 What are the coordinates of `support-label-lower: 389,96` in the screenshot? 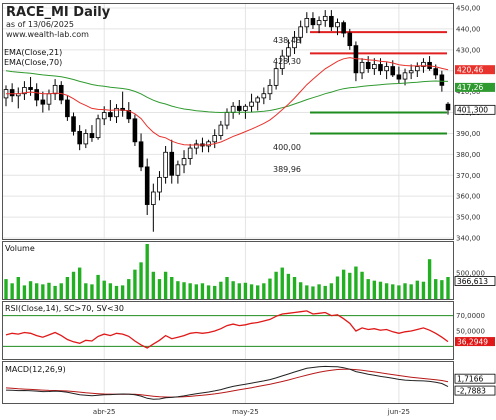 It's located at (287, 169).